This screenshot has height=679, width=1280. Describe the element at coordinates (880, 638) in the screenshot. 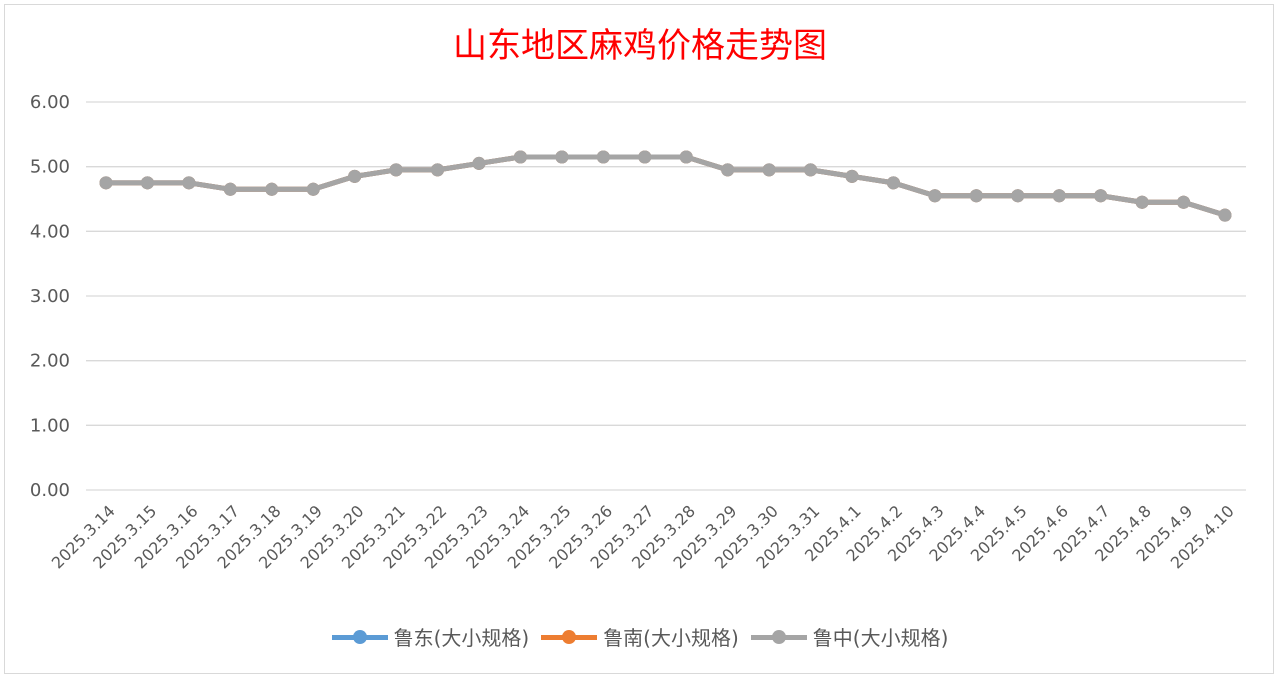

I see `legend-label: 鲁中(大小规格)` at that location.